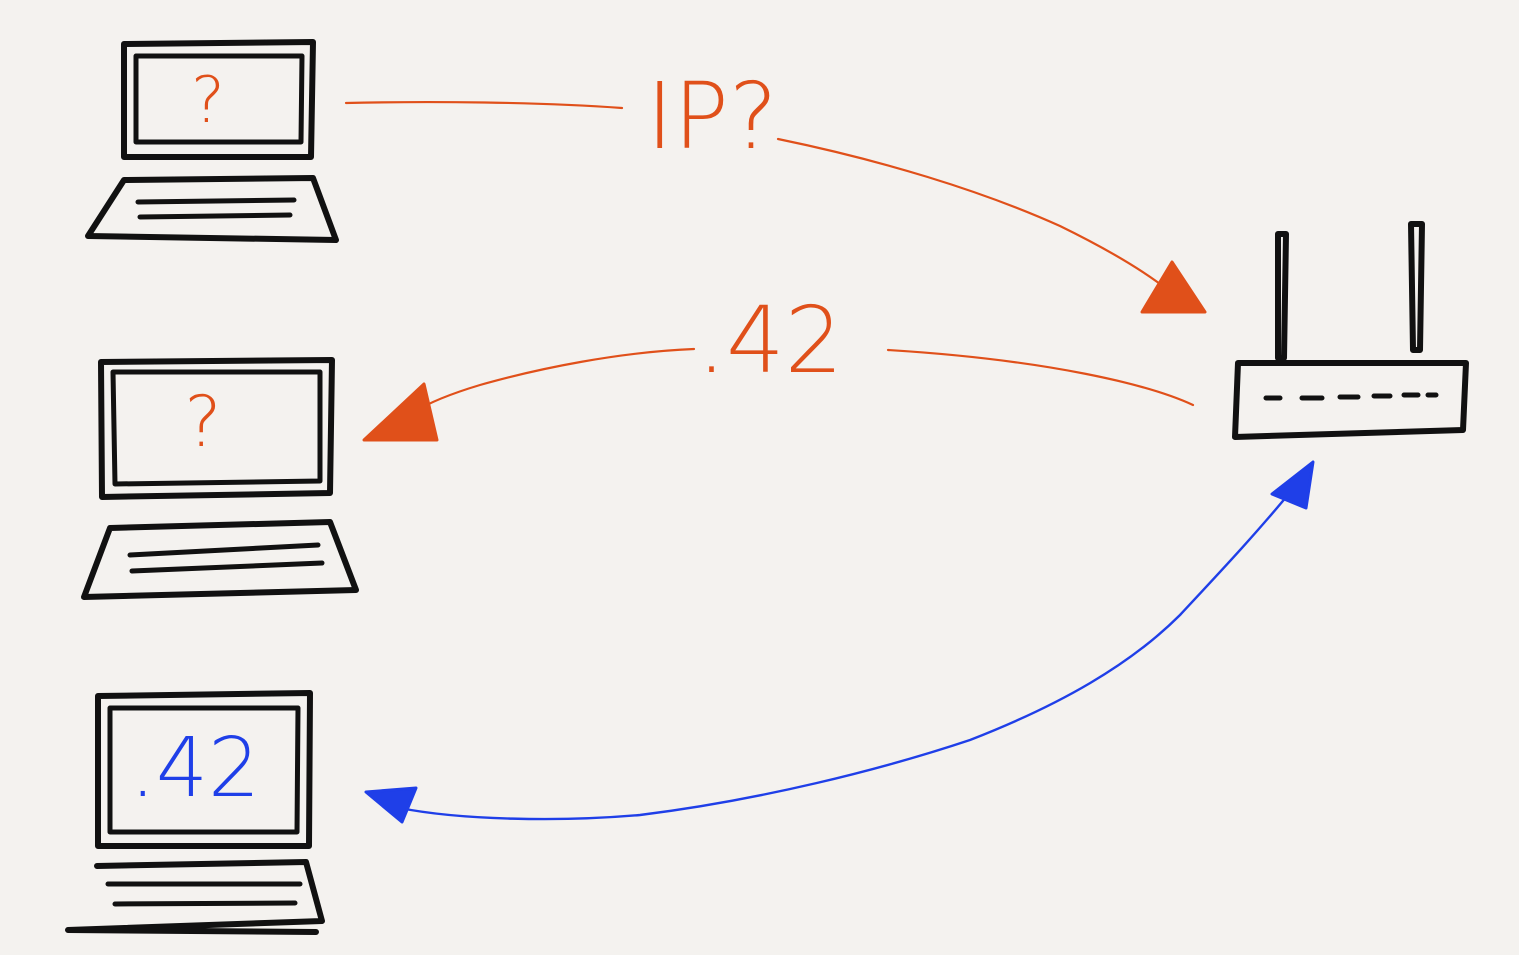  Describe the element at coordinates (202, 422) in the screenshot. I see `laptop-middle-screen-text: ?` at that location.